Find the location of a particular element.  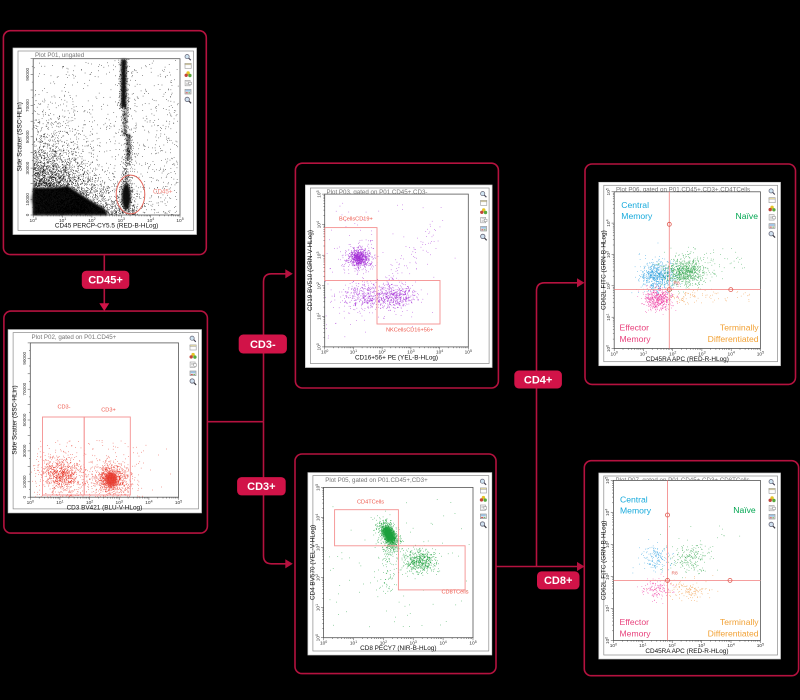

svg-text: CD19 BV510 (GRN-V-HLog) is located at coordinates (310, 270).